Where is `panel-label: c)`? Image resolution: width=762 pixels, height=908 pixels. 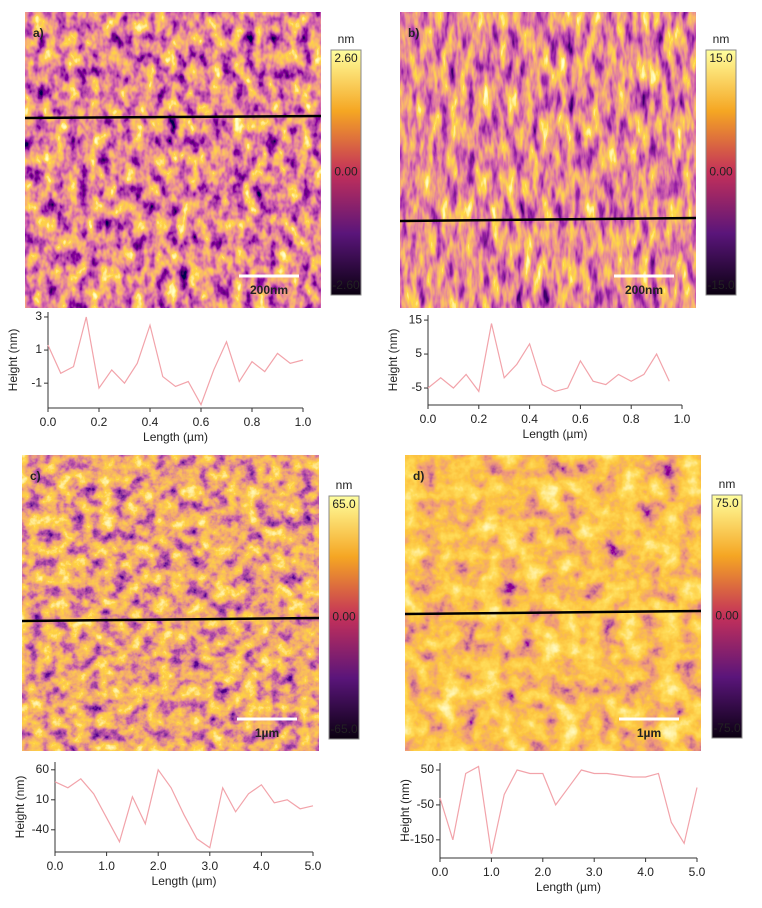 panel-label: c) is located at coordinates (35, 476).